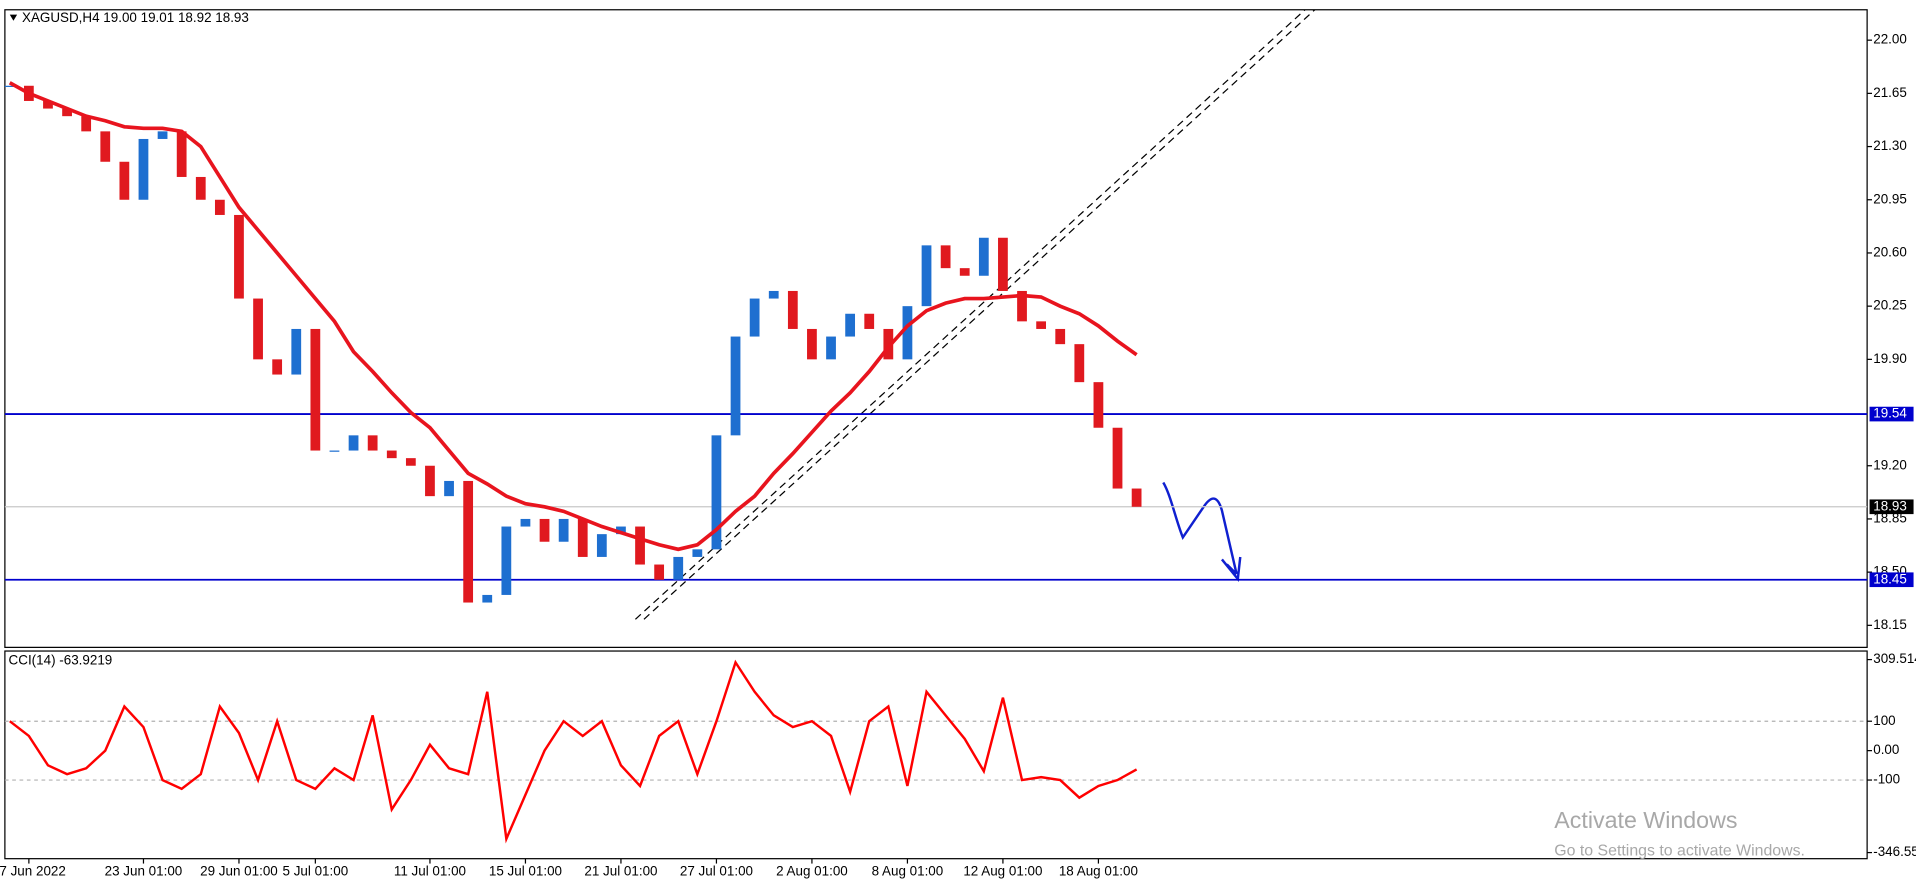  Describe the element at coordinates (1890, 252) in the screenshot. I see `y-tick-label: 20.60` at that location.